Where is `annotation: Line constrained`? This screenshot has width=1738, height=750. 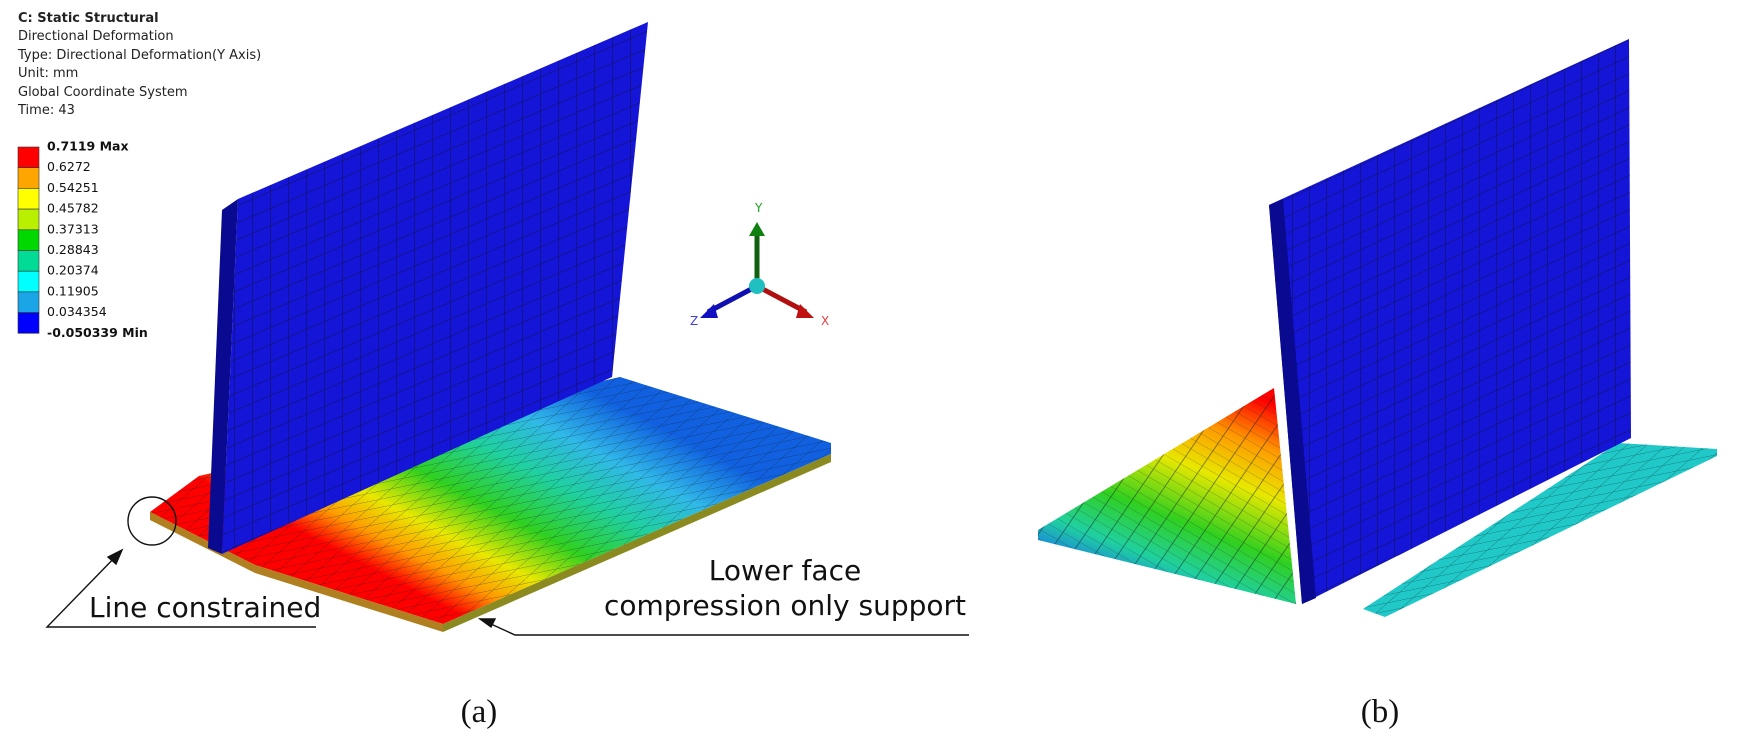
annotation: Line constrained is located at coordinates (205, 607).